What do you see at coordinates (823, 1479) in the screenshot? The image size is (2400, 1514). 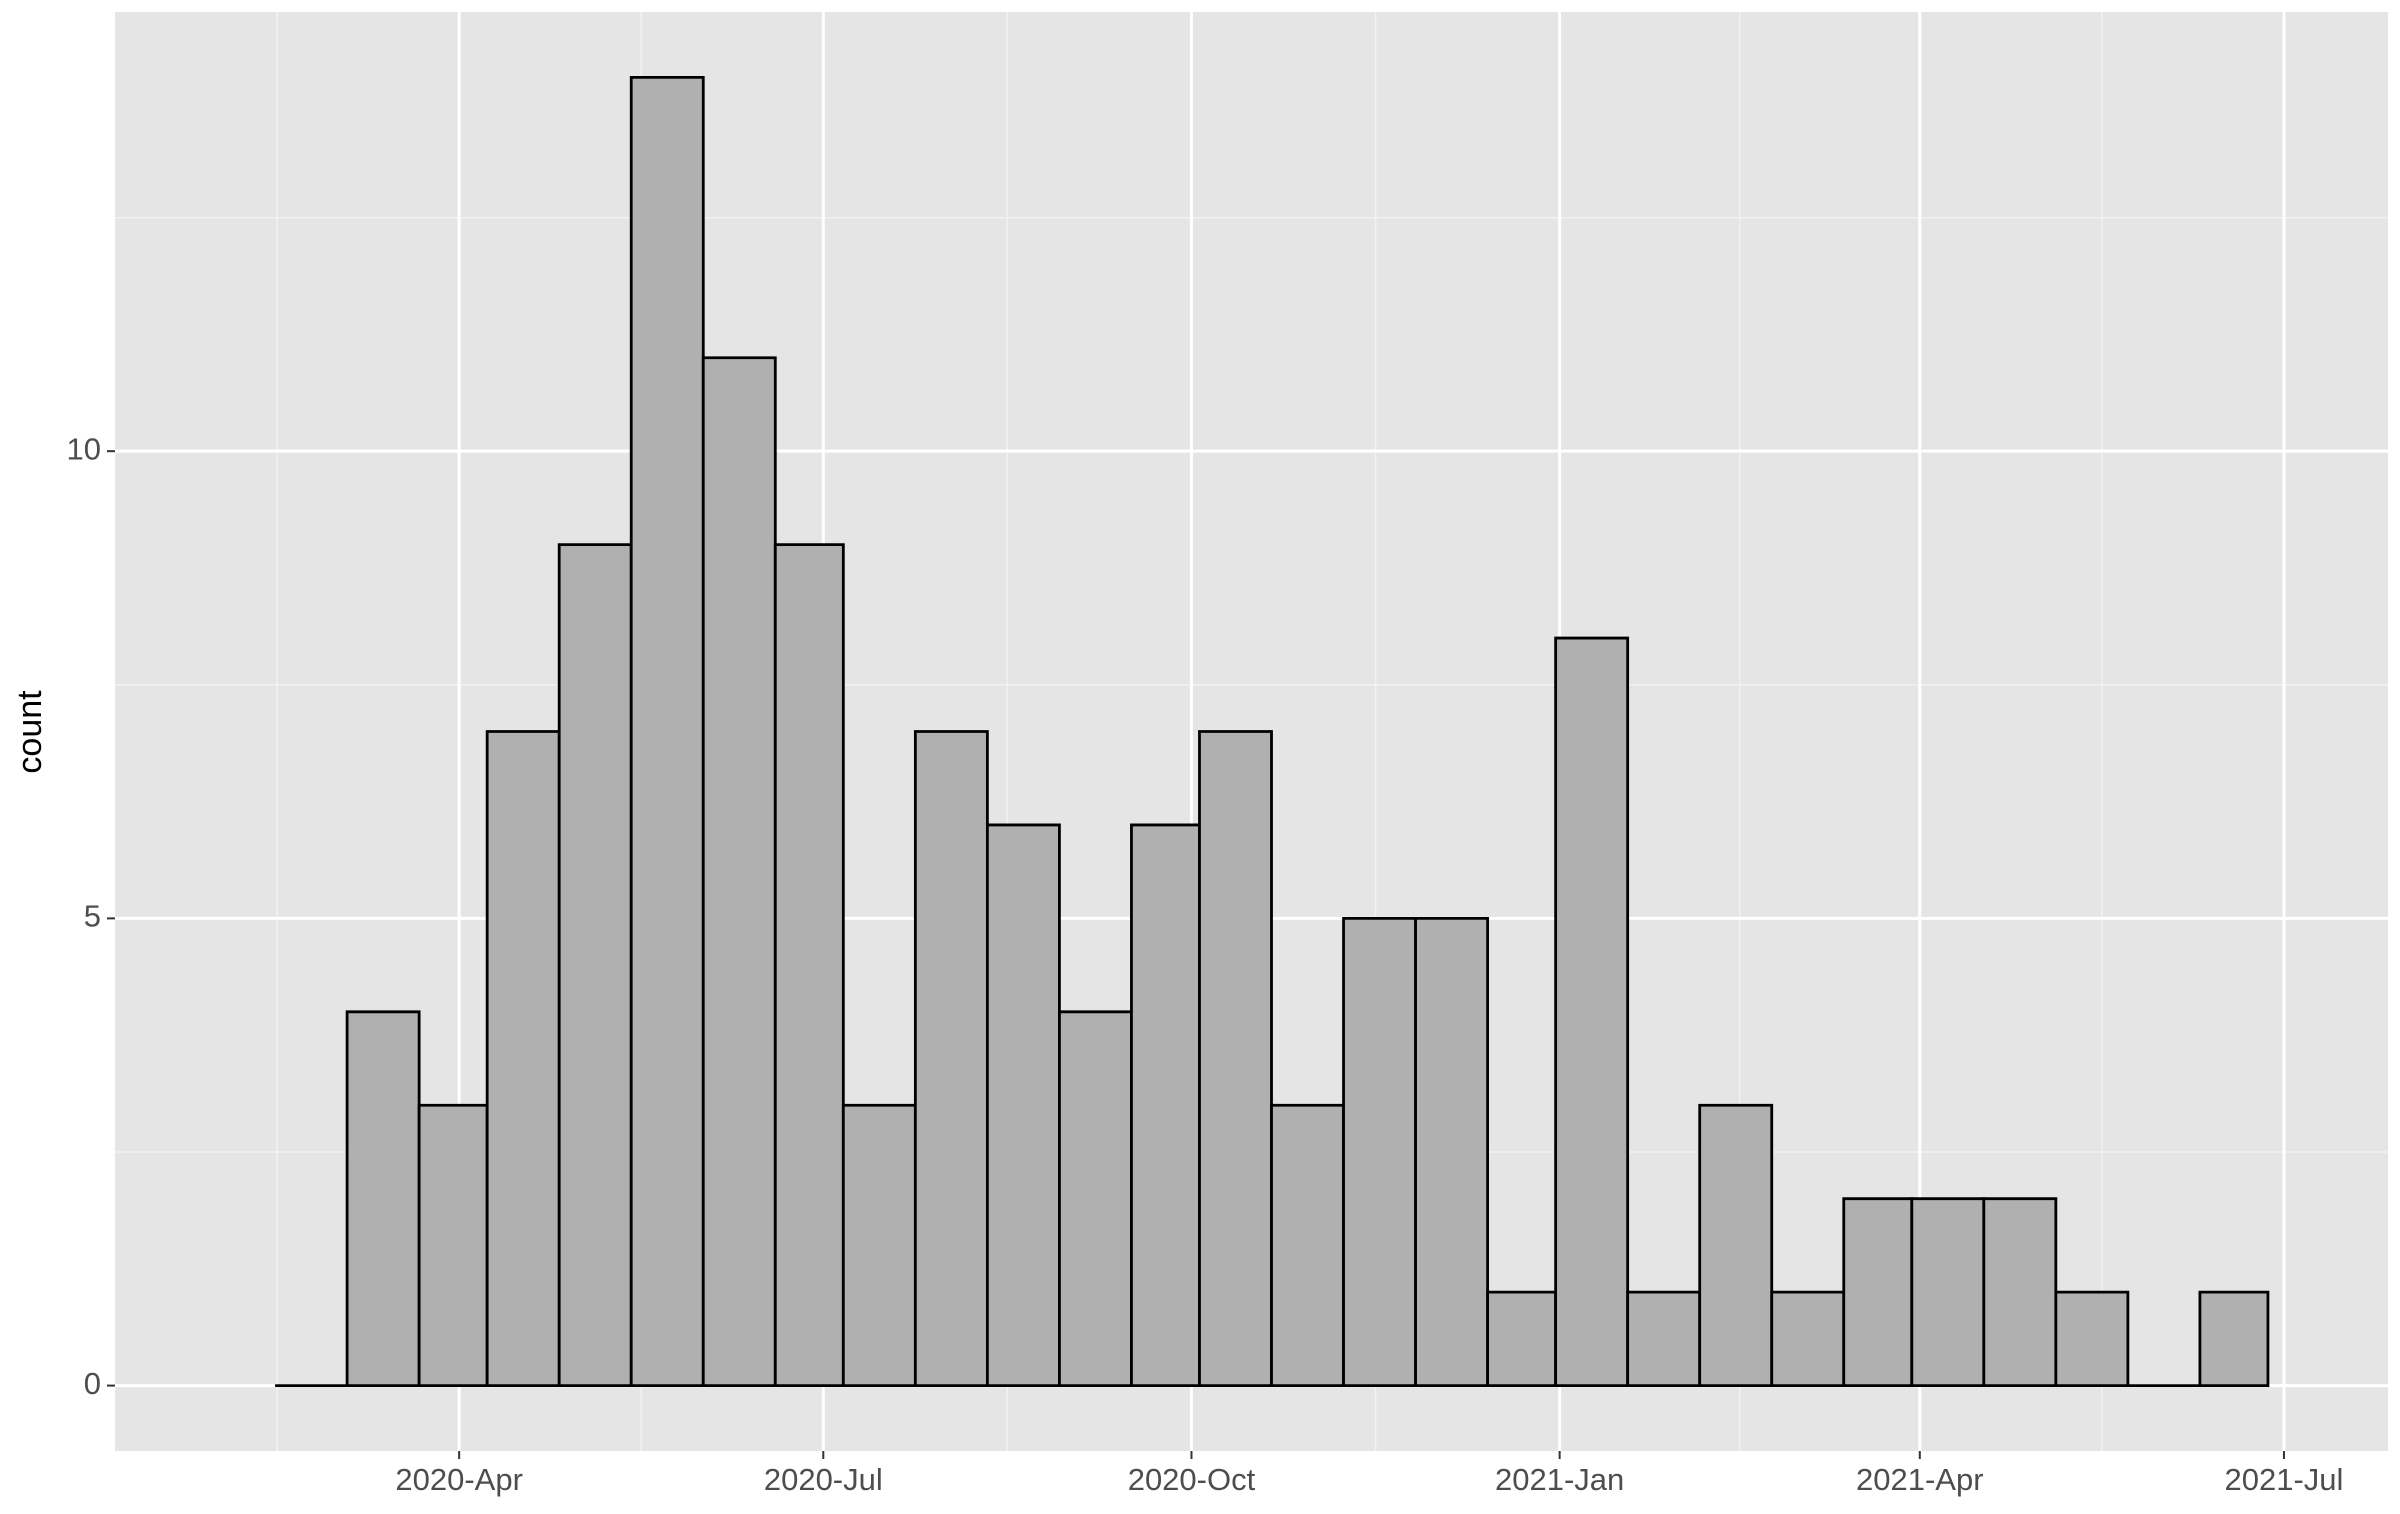 I see `x-tick-label: 2020-Jul` at bounding box center [823, 1479].